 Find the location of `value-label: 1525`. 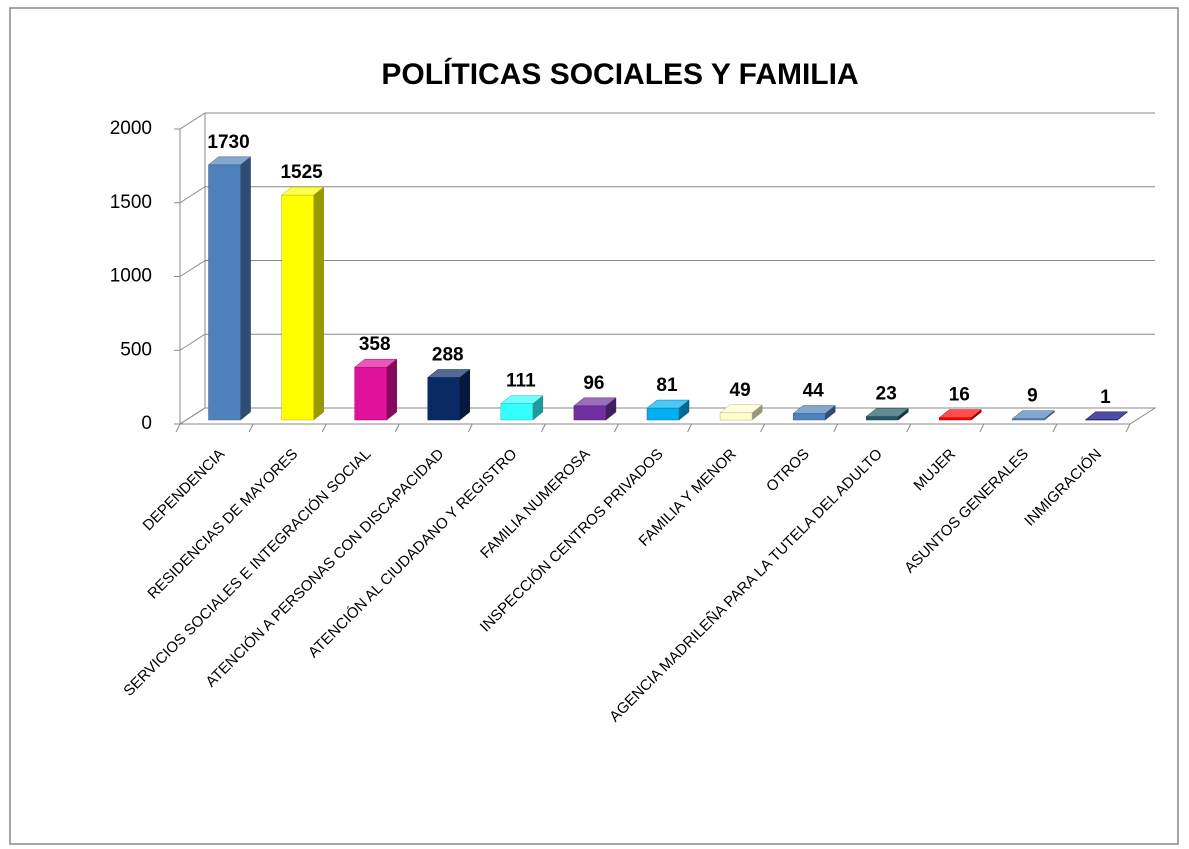

value-label: 1525 is located at coordinates (301, 172).